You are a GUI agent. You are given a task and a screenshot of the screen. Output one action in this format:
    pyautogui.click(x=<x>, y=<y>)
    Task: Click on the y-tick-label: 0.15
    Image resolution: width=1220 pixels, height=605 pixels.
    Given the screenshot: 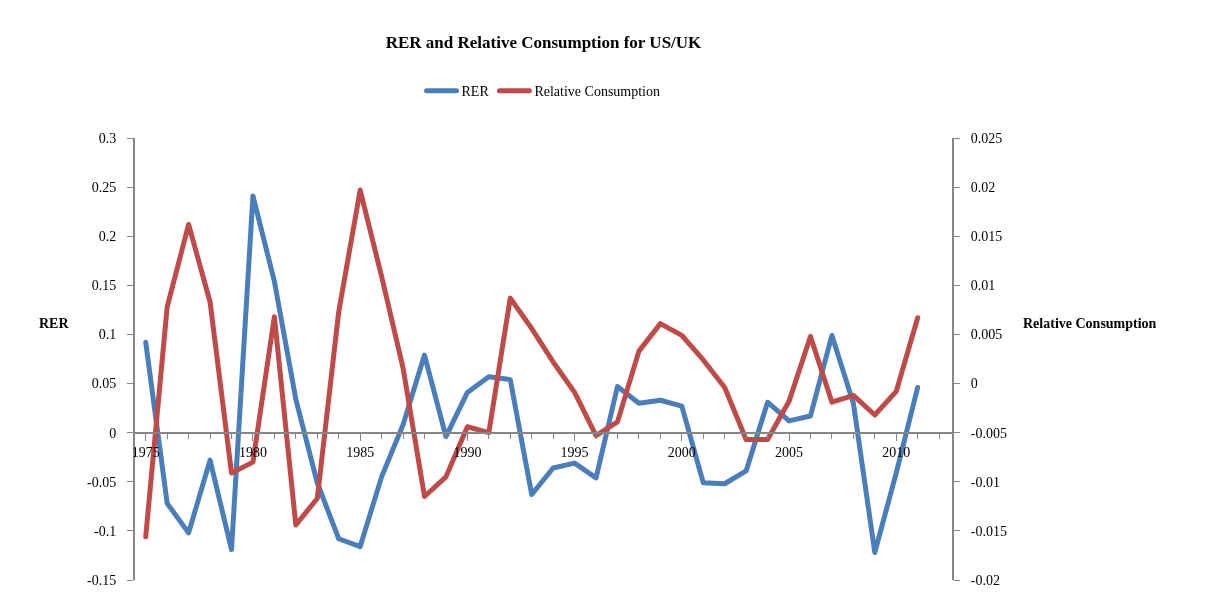 What is the action you would take?
    pyautogui.click(x=104, y=286)
    